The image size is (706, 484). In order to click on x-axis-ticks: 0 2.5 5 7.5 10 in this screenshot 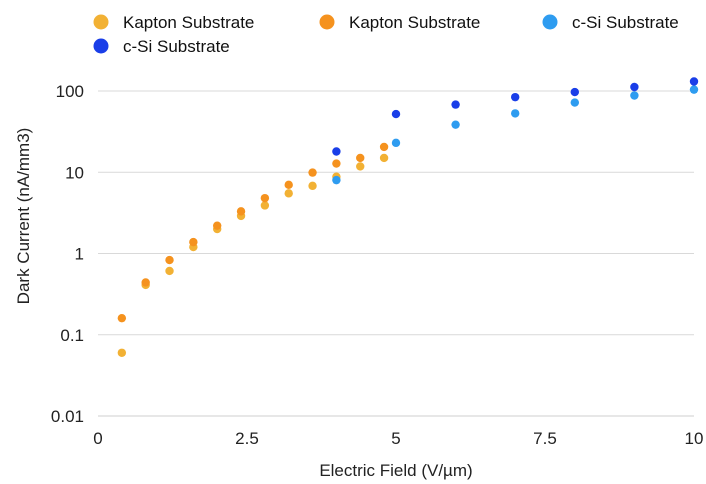, I will do `click(398, 438)`.